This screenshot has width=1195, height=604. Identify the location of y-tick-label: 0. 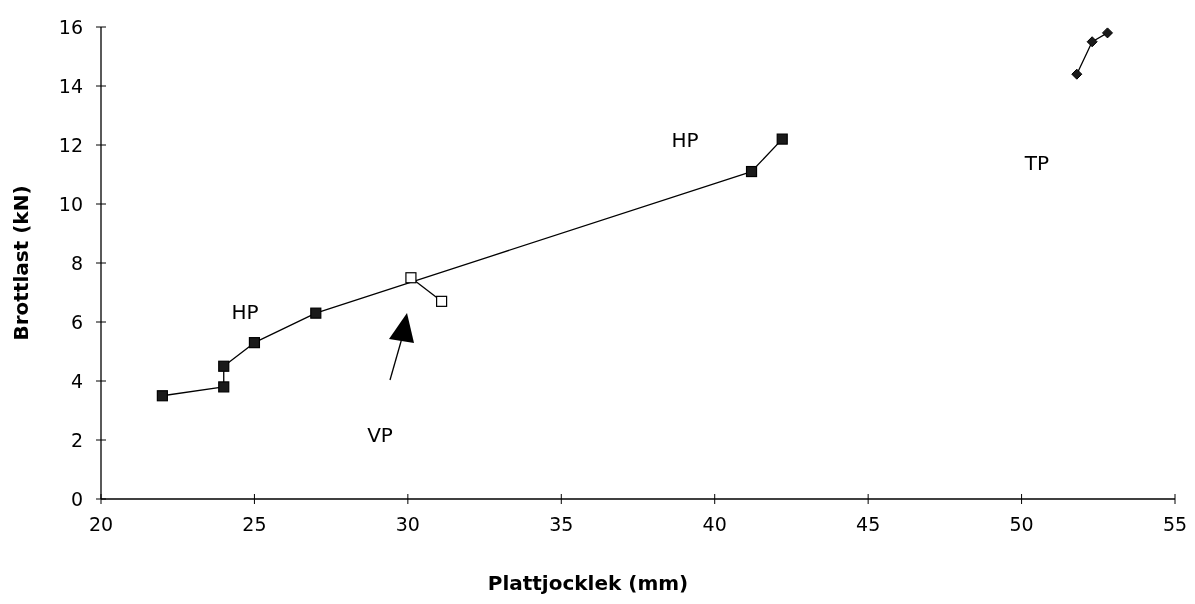
(76, 498).